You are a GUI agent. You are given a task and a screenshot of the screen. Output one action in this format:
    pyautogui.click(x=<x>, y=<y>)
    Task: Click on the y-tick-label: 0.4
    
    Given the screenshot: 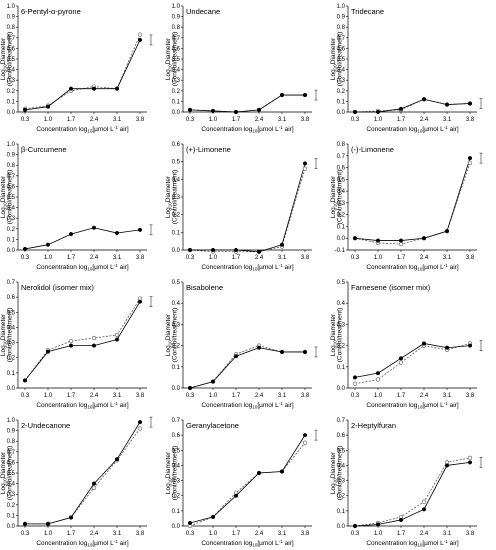 What is the action you would take?
    pyautogui.click(x=176, y=304)
    